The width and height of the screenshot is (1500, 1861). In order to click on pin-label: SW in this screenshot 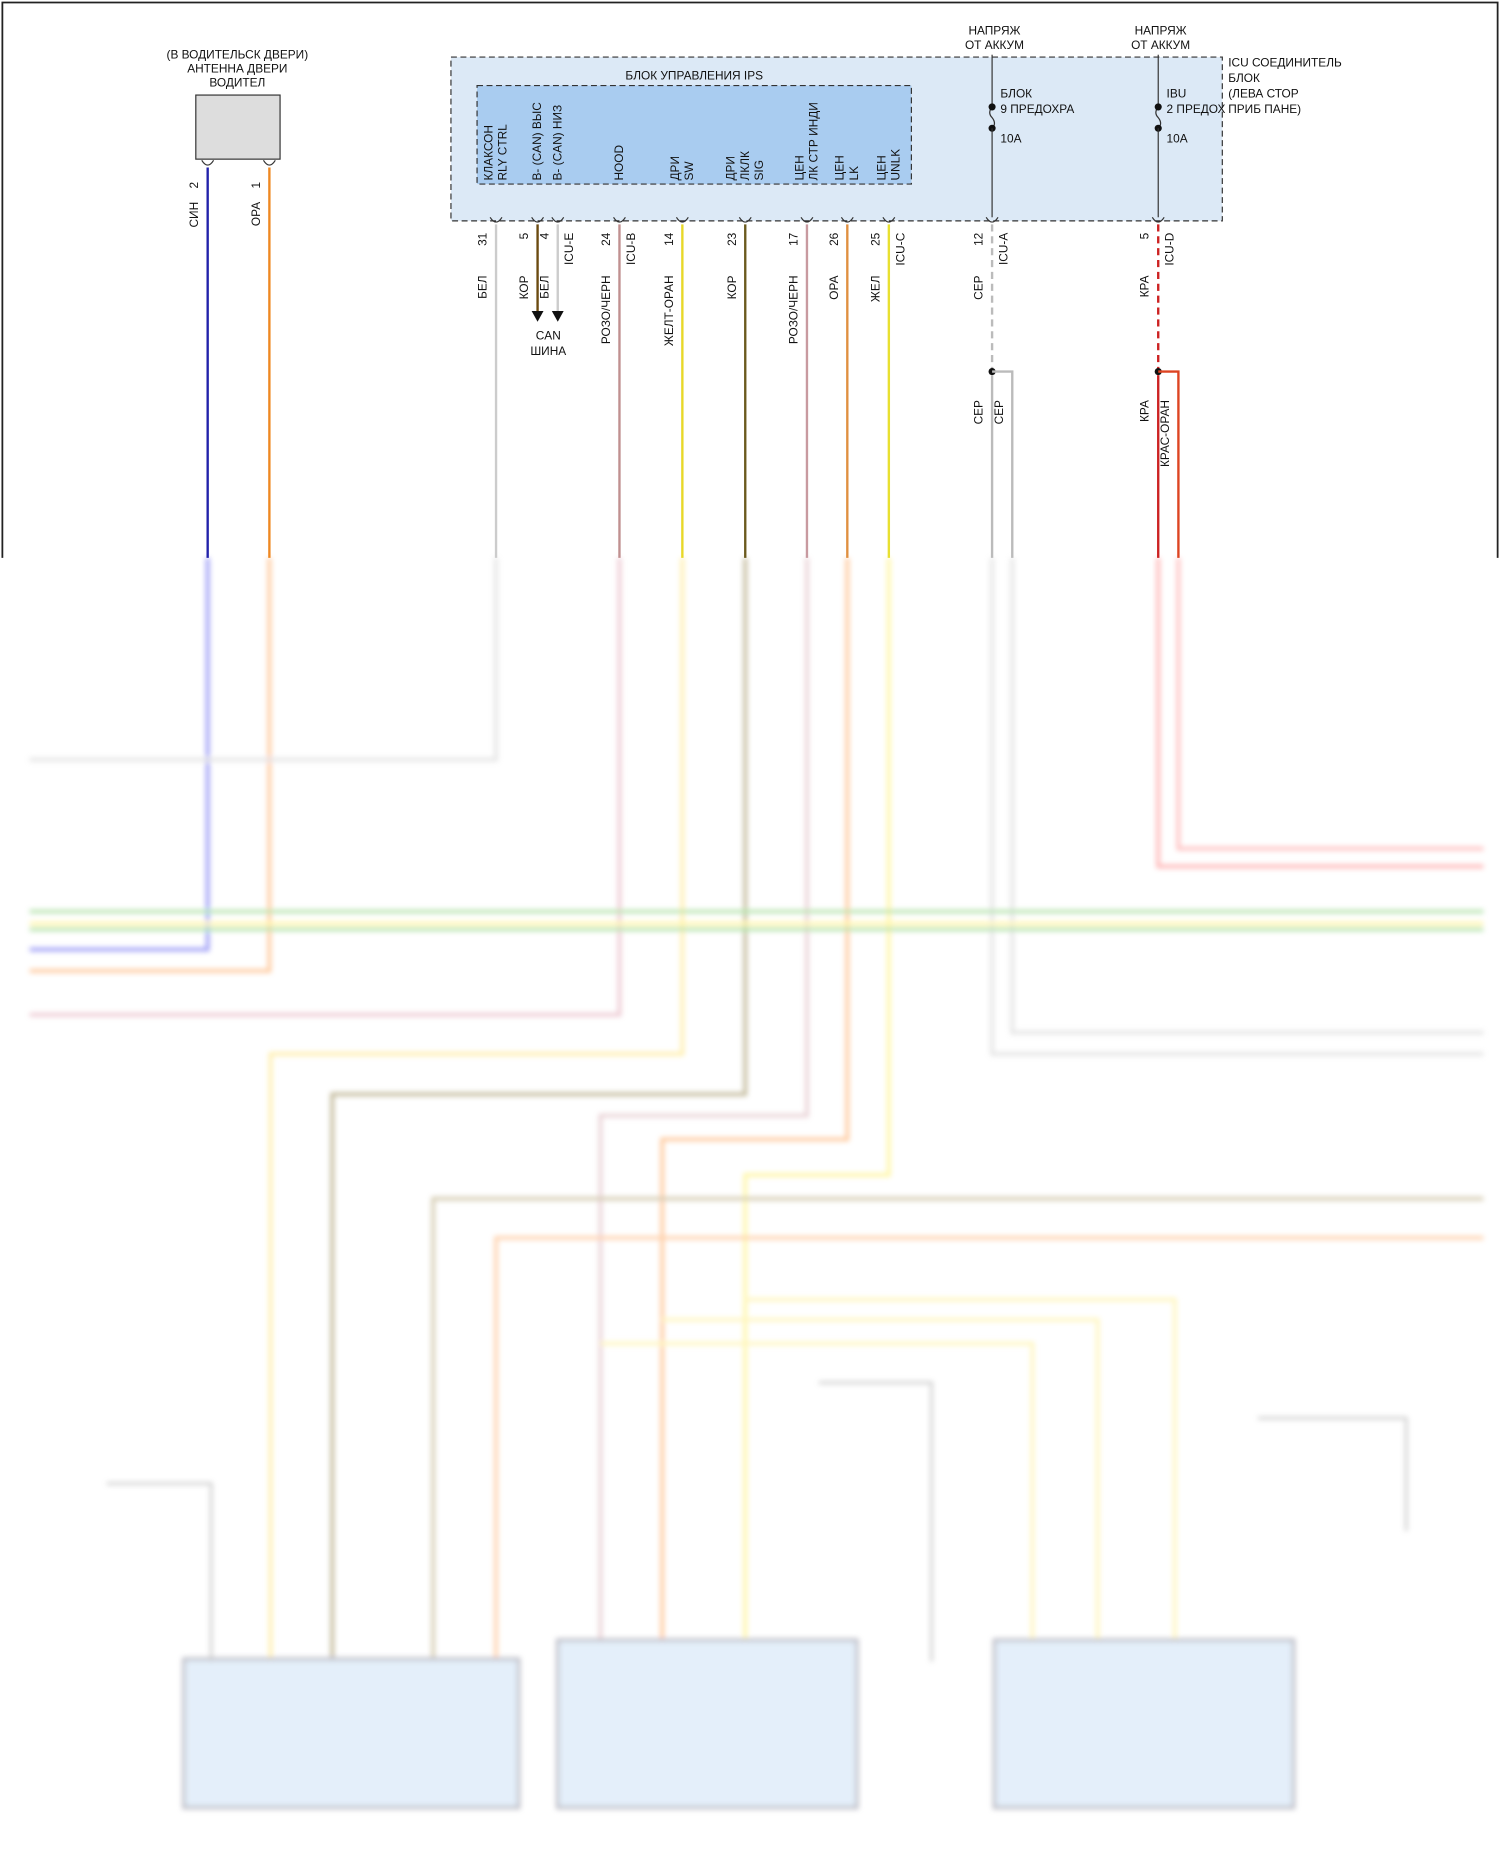, I will do `click(689, 171)`.